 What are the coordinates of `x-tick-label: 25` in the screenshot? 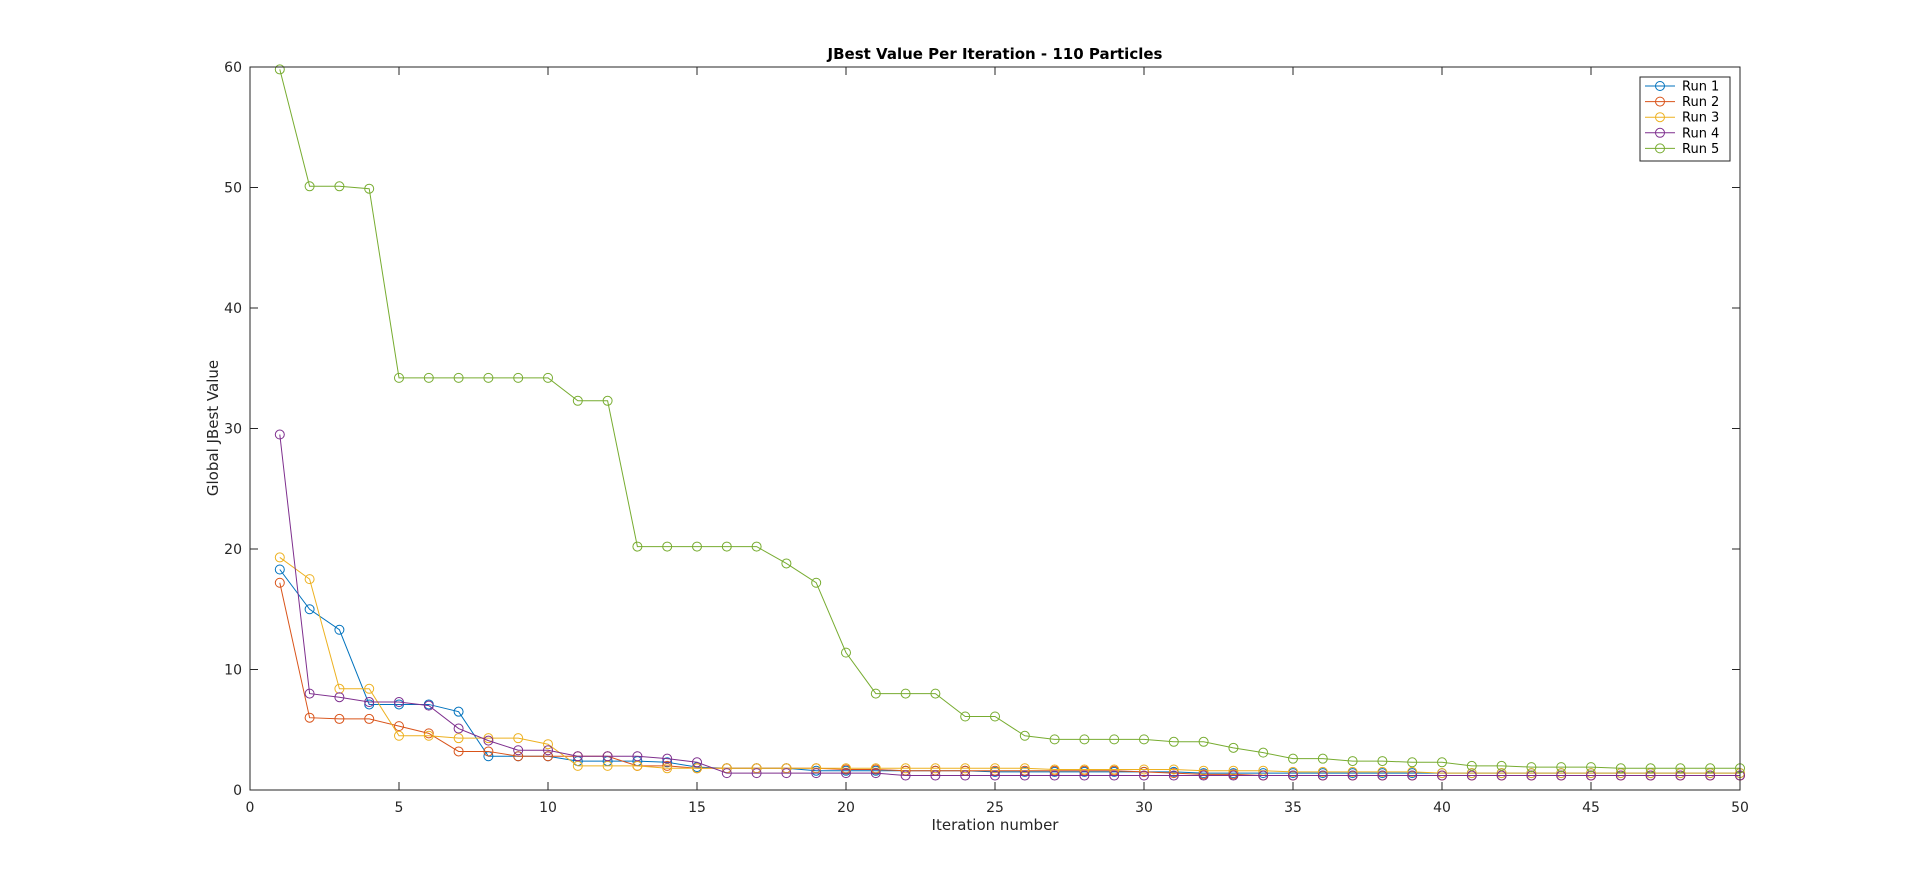 It's located at (995, 808).